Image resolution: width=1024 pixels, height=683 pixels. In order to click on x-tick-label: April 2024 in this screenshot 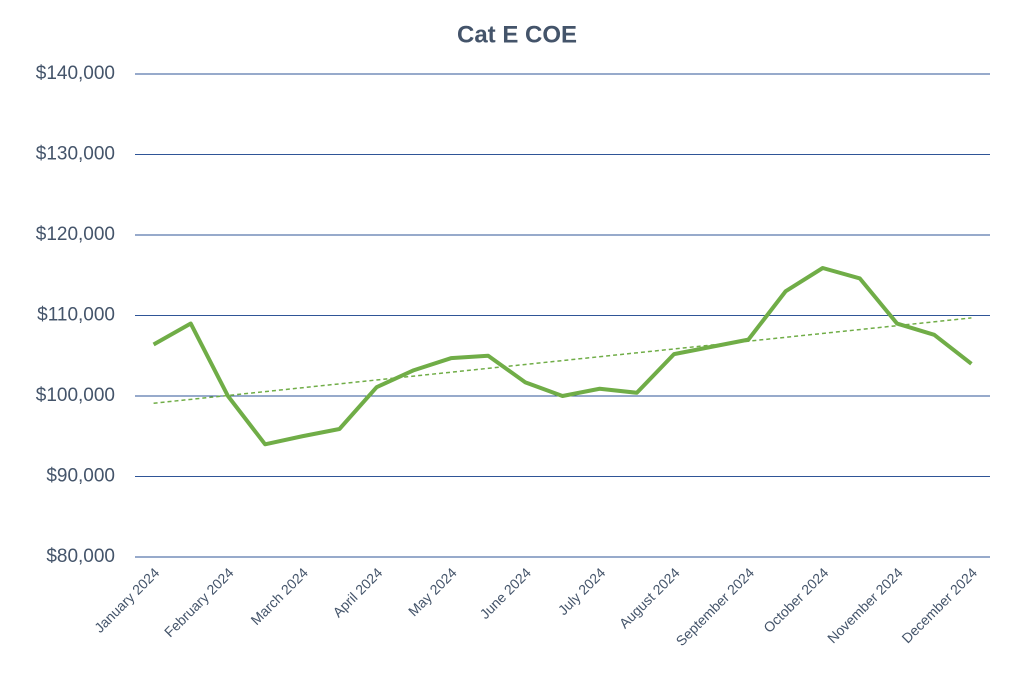, I will do `click(357, 592)`.